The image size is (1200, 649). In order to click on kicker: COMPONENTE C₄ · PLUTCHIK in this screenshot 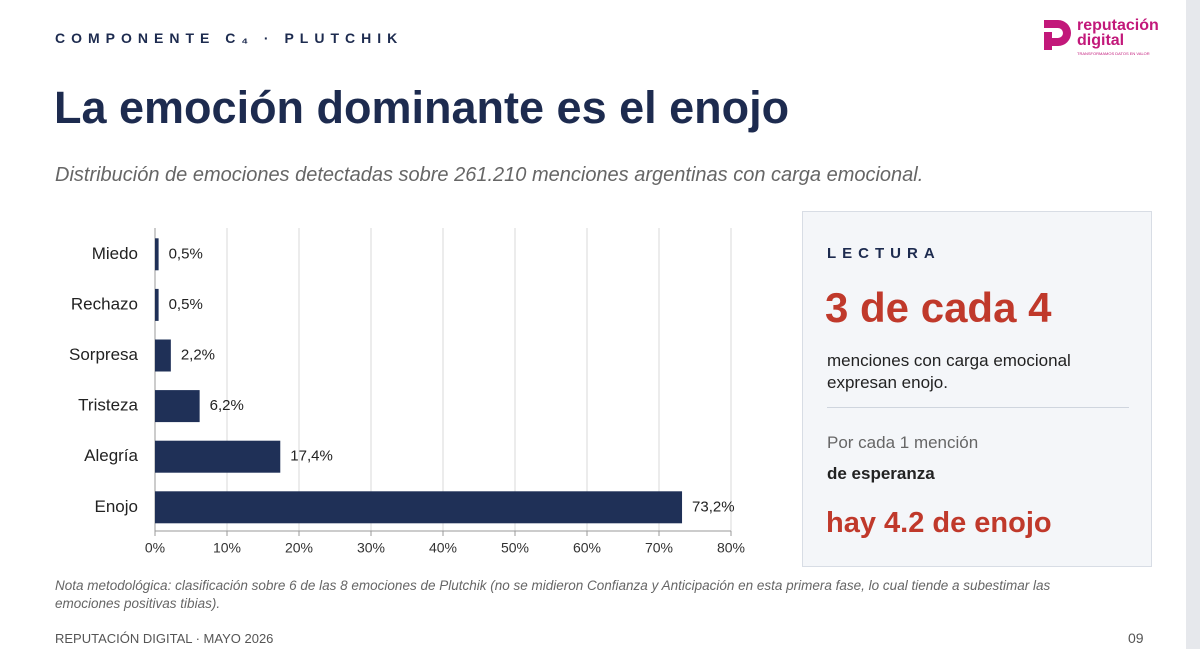, I will do `click(229, 38)`.